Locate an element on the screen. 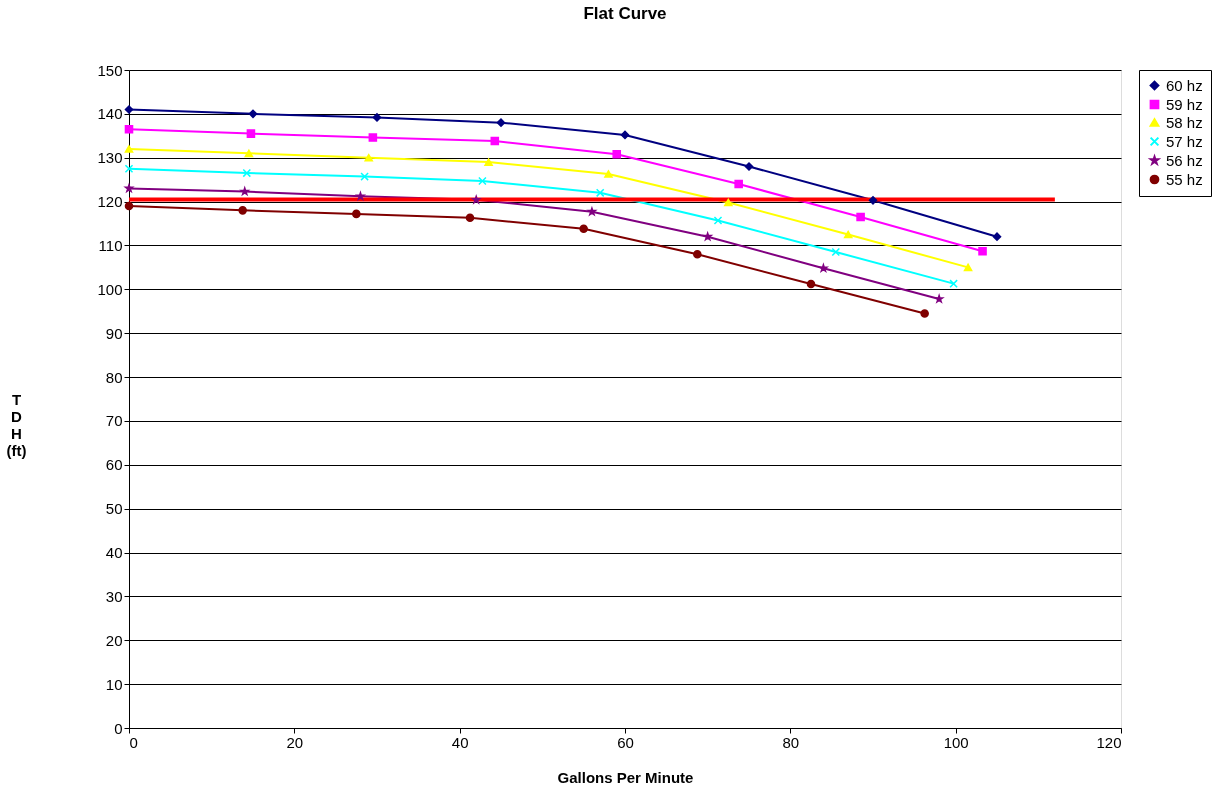  y-tick-label: 100 is located at coordinates (110, 289).